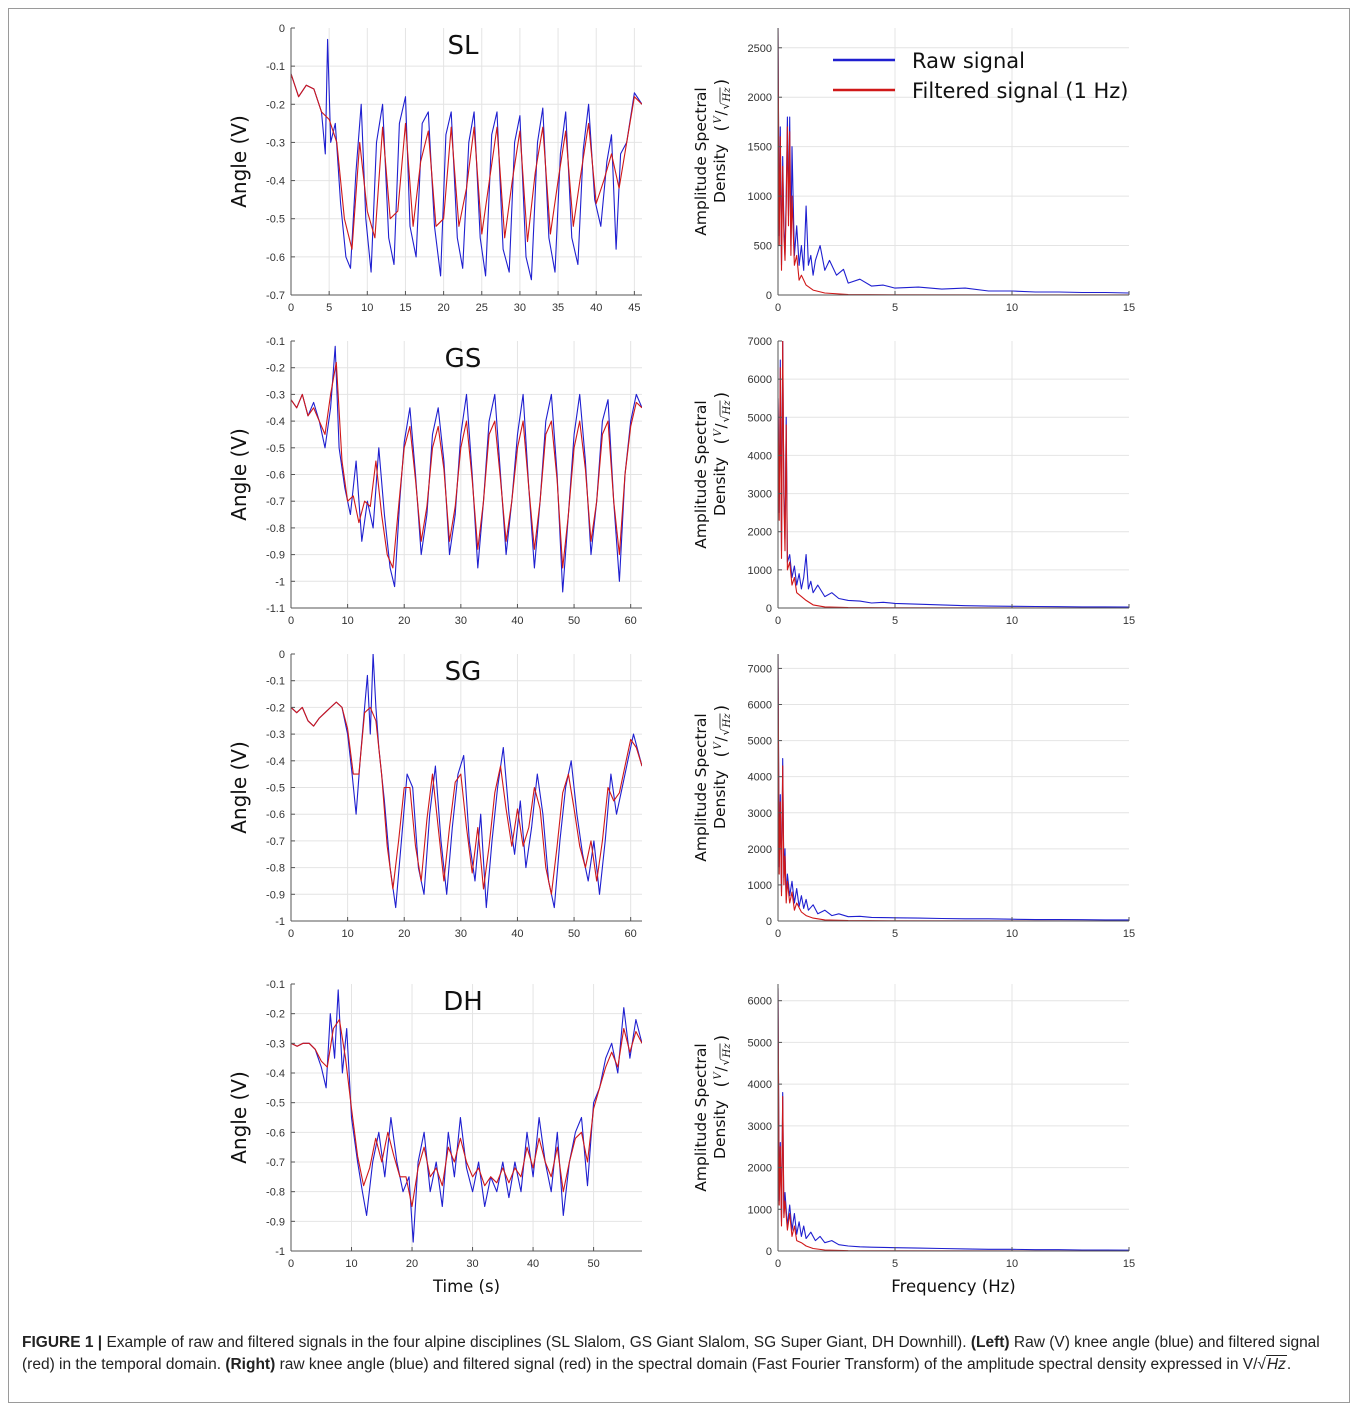 Image resolution: width=1358 pixels, height=1411 pixels. Describe the element at coordinates (1261, 1364) in the screenshot. I see `caption-sqrt-symbol: √` at that location.